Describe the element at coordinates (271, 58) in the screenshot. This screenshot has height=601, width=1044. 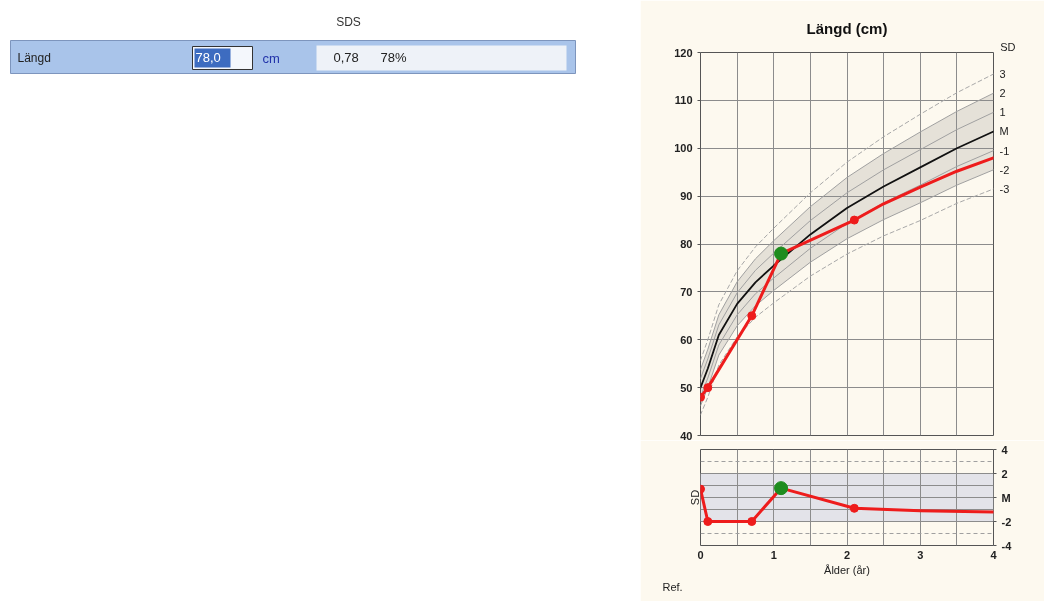
I see `text: cm` at that location.